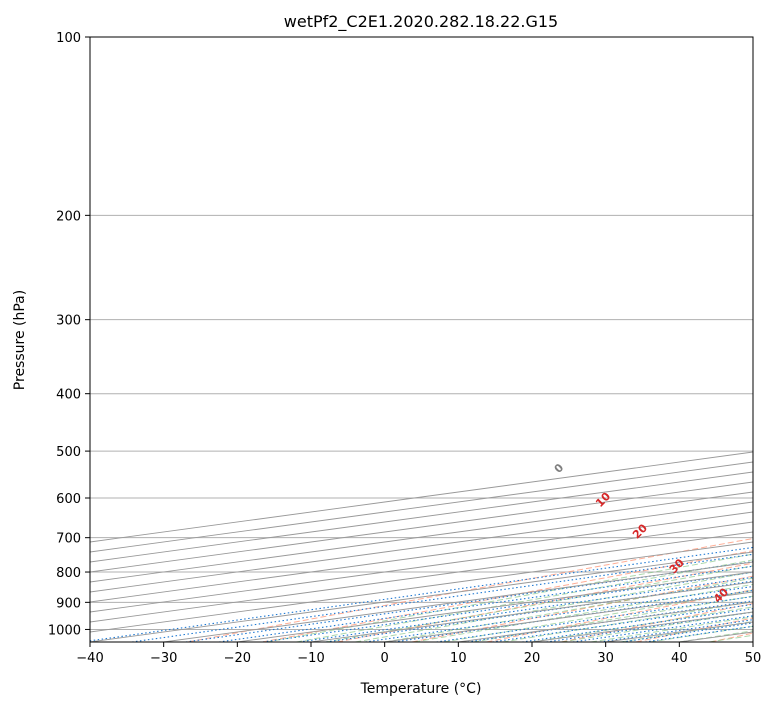  I want to click on y-tick-label: 600, so click(68, 499).